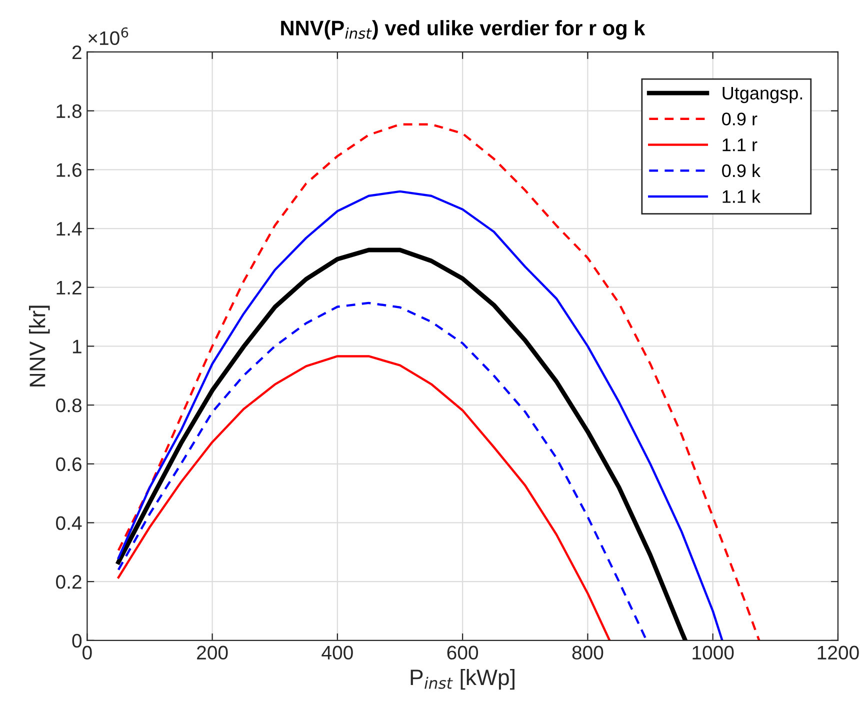 Image resolution: width=863 pixels, height=722 pixels. Describe the element at coordinates (69, 287) in the screenshot. I see `y-tick-label: 1.2` at that location.